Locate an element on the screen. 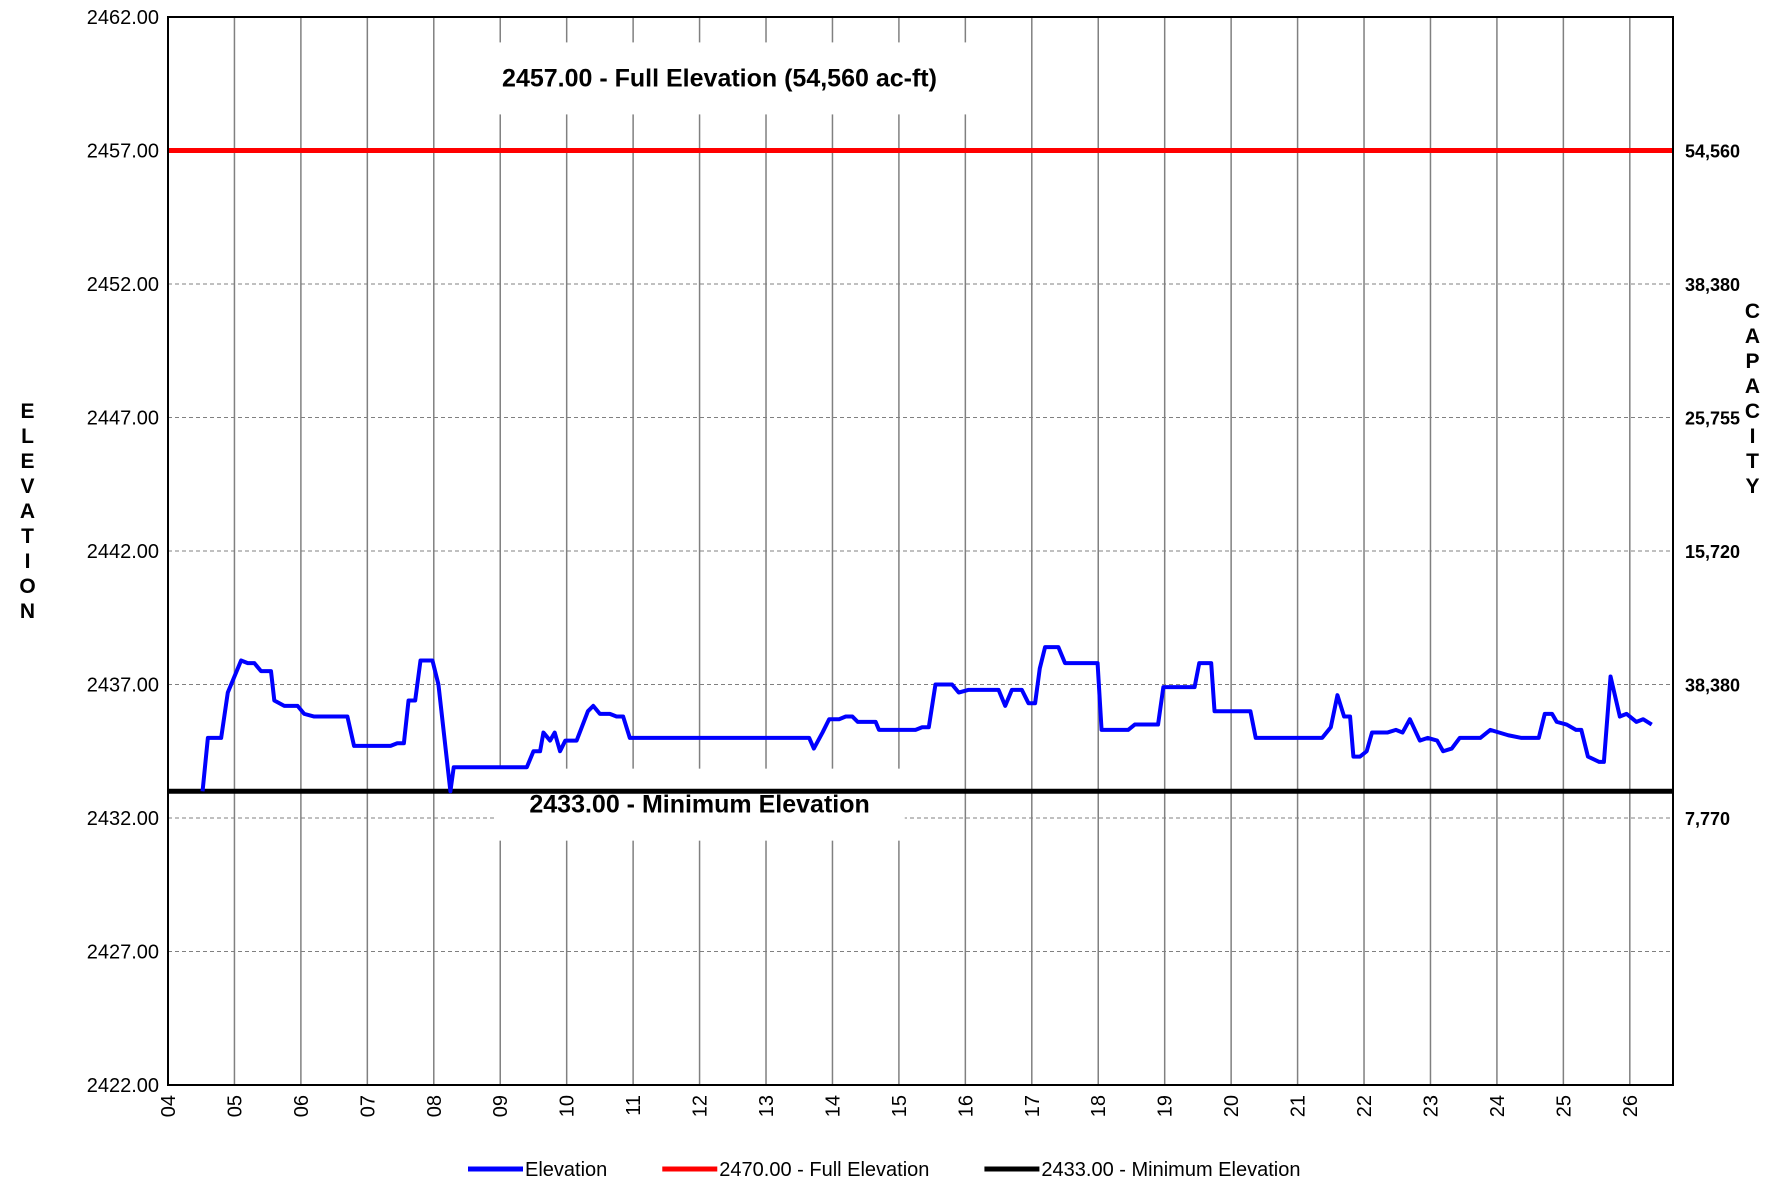 Image resolution: width=1775 pixels, height=1193 pixels. x-tick-label: 20 is located at coordinates (1232, 1106).